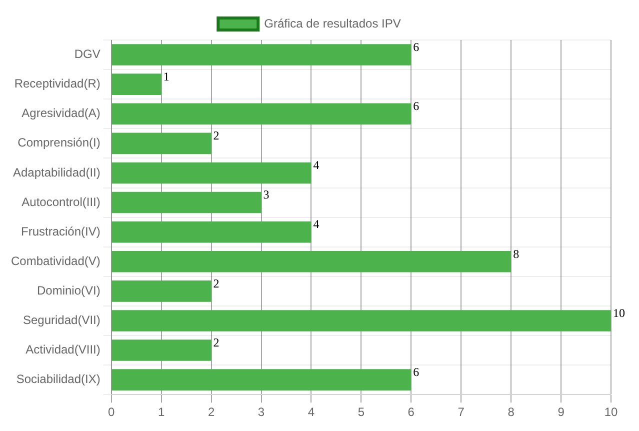  I want to click on x-tick-label: 6, so click(411, 412).